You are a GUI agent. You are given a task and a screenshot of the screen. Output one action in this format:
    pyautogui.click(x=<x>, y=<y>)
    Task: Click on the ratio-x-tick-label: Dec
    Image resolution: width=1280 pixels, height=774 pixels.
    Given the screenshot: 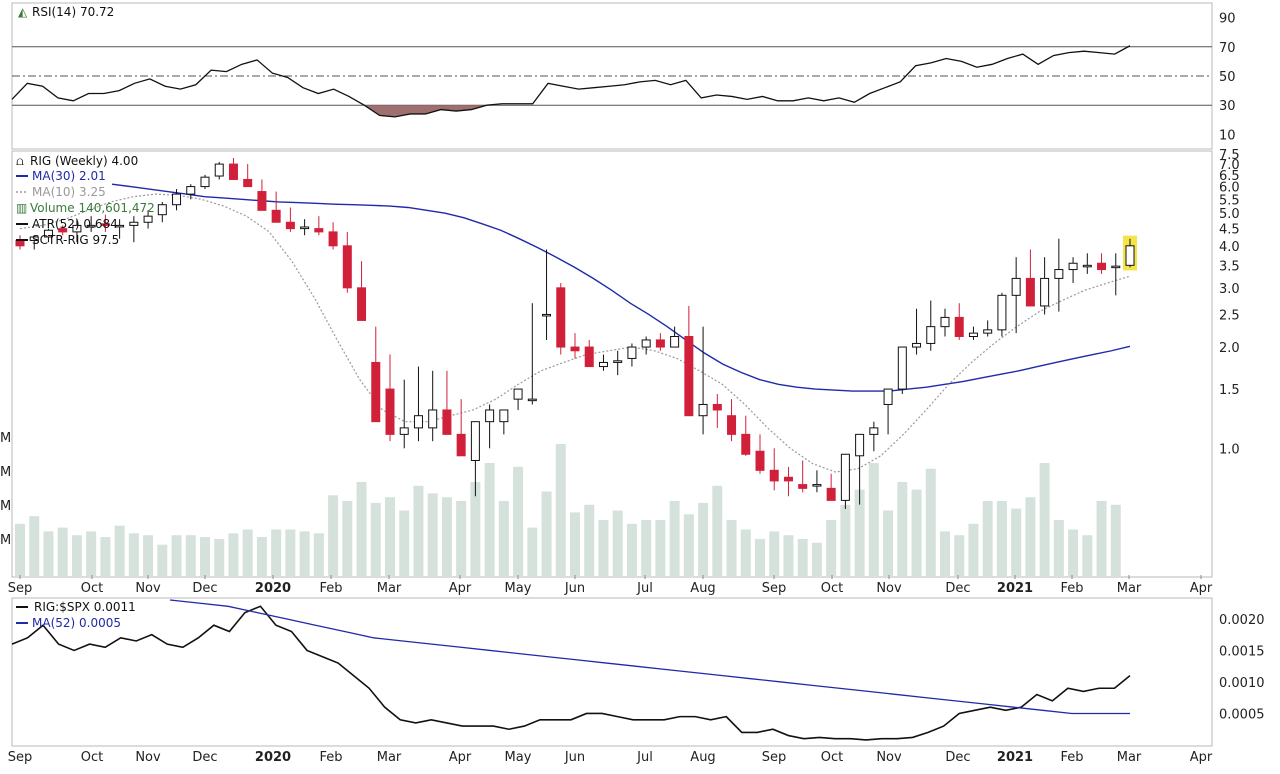 What is the action you would take?
    pyautogui.click(x=957, y=757)
    